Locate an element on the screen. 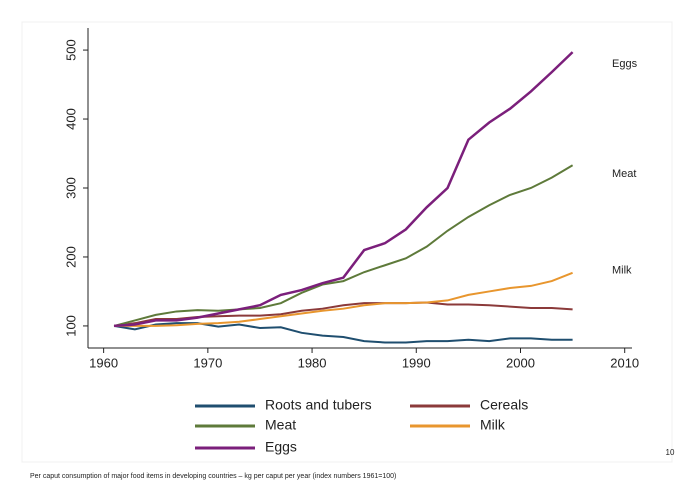 The image size is (696, 481). x-tick-label: 2000 is located at coordinates (520, 362).